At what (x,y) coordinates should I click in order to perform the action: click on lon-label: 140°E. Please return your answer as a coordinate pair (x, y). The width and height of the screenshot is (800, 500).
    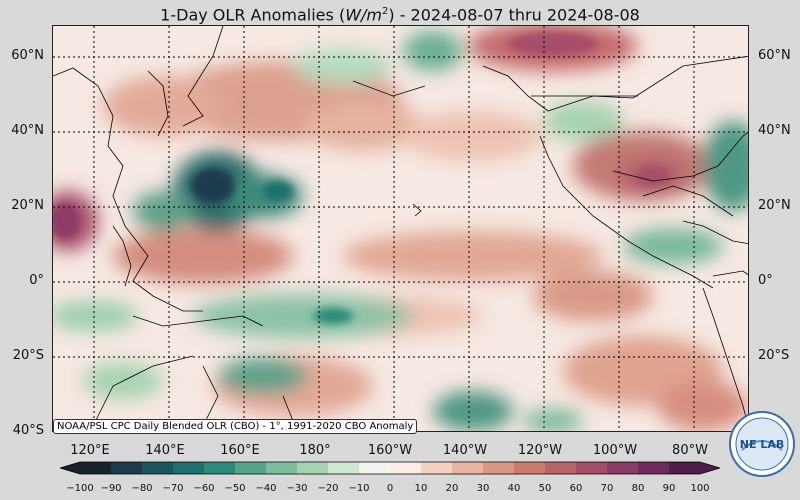
    Looking at the image, I should click on (165, 450).